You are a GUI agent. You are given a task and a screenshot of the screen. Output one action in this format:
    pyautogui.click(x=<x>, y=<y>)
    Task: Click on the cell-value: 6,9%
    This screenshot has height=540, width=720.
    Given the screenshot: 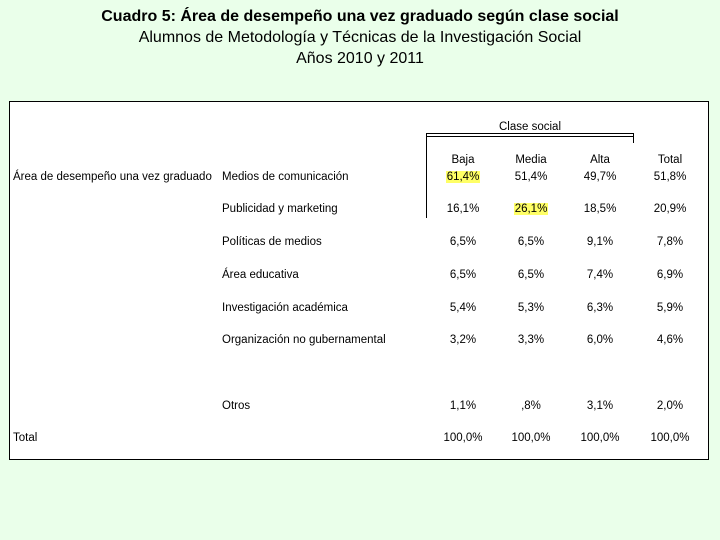 What is the action you would take?
    pyautogui.click(x=670, y=275)
    